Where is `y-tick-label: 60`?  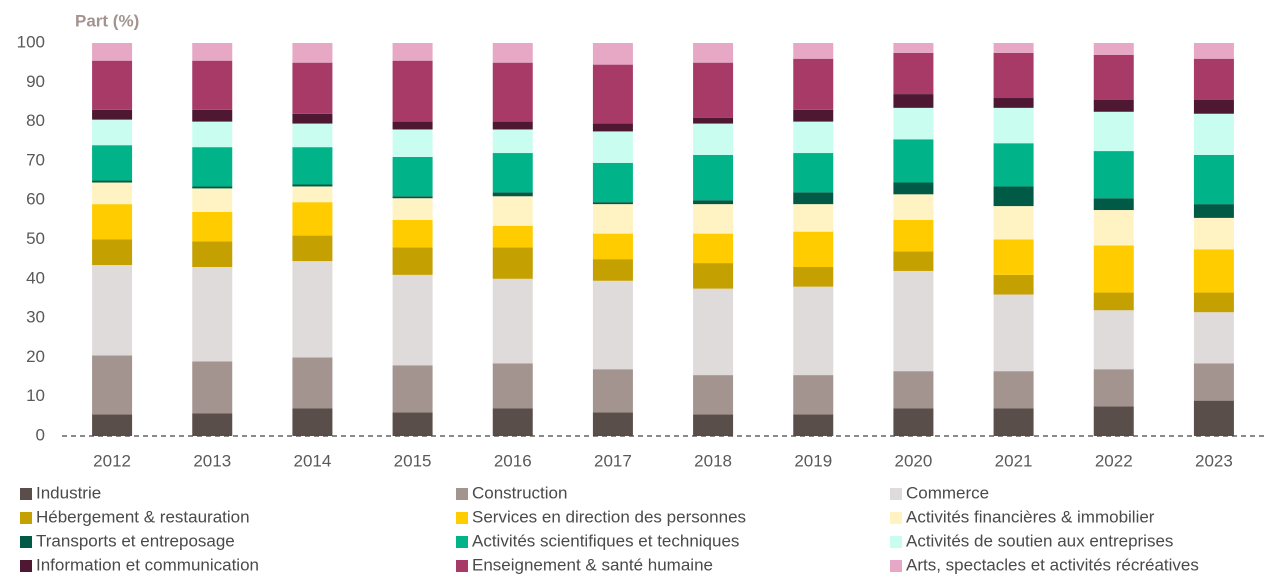 y-tick-label: 60 is located at coordinates (35, 199).